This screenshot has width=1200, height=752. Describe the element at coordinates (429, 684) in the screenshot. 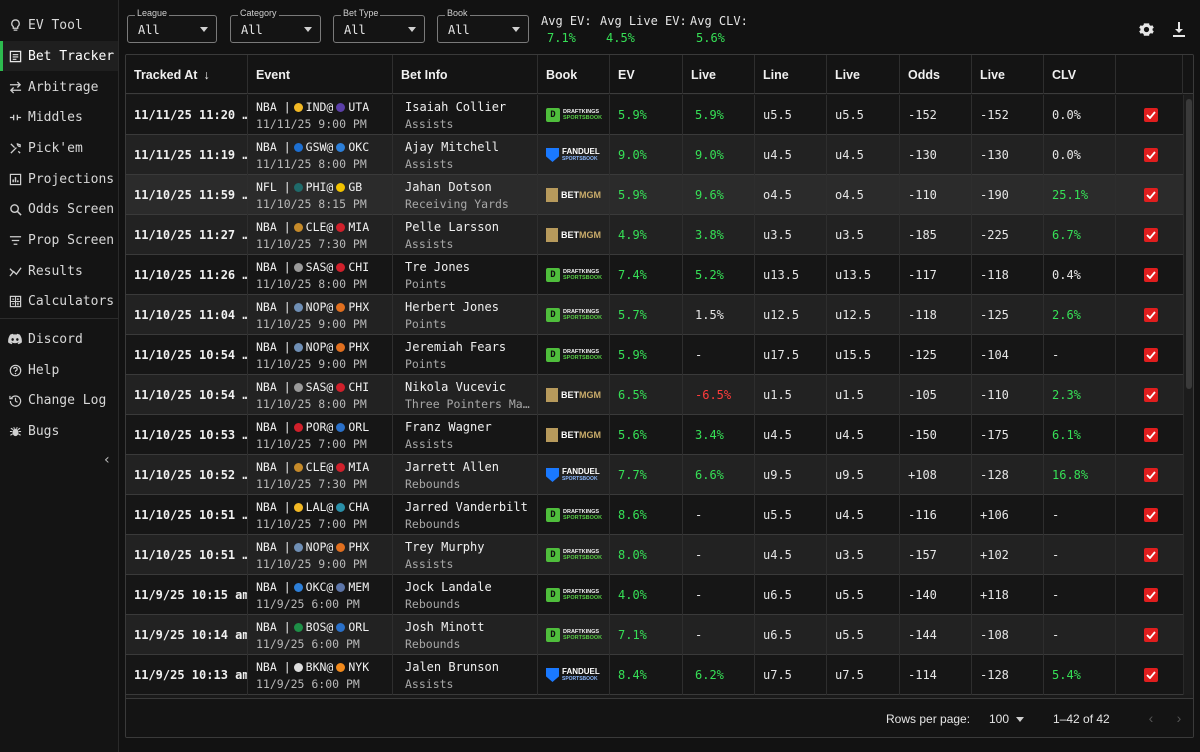

I see `market-name: Assists` at that location.